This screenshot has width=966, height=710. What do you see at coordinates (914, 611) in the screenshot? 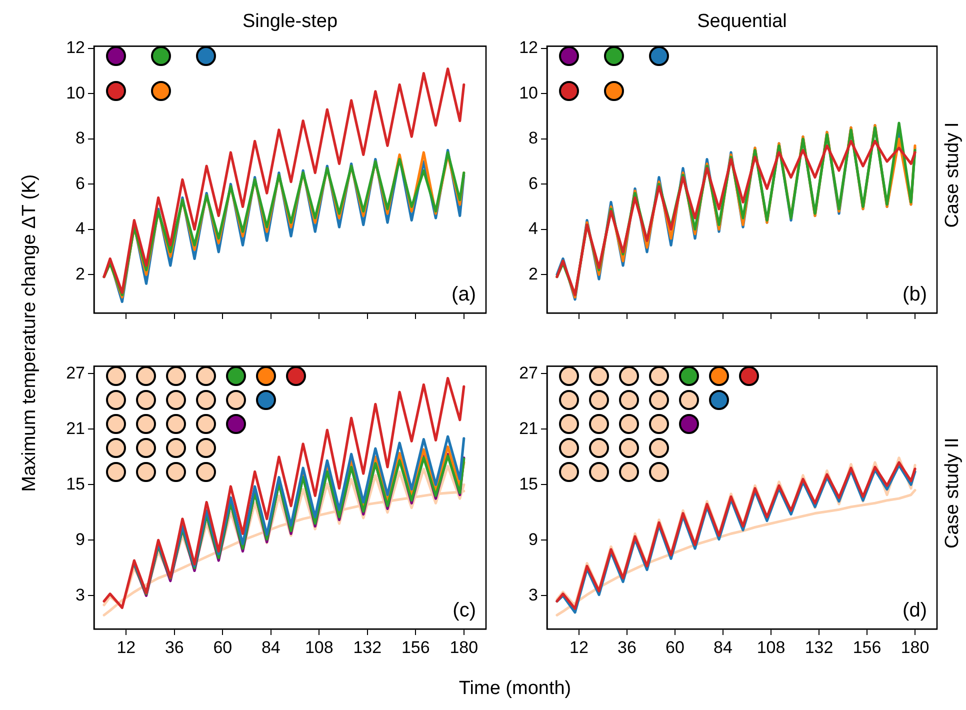
I see `annotation: (d)` at bounding box center [914, 611].